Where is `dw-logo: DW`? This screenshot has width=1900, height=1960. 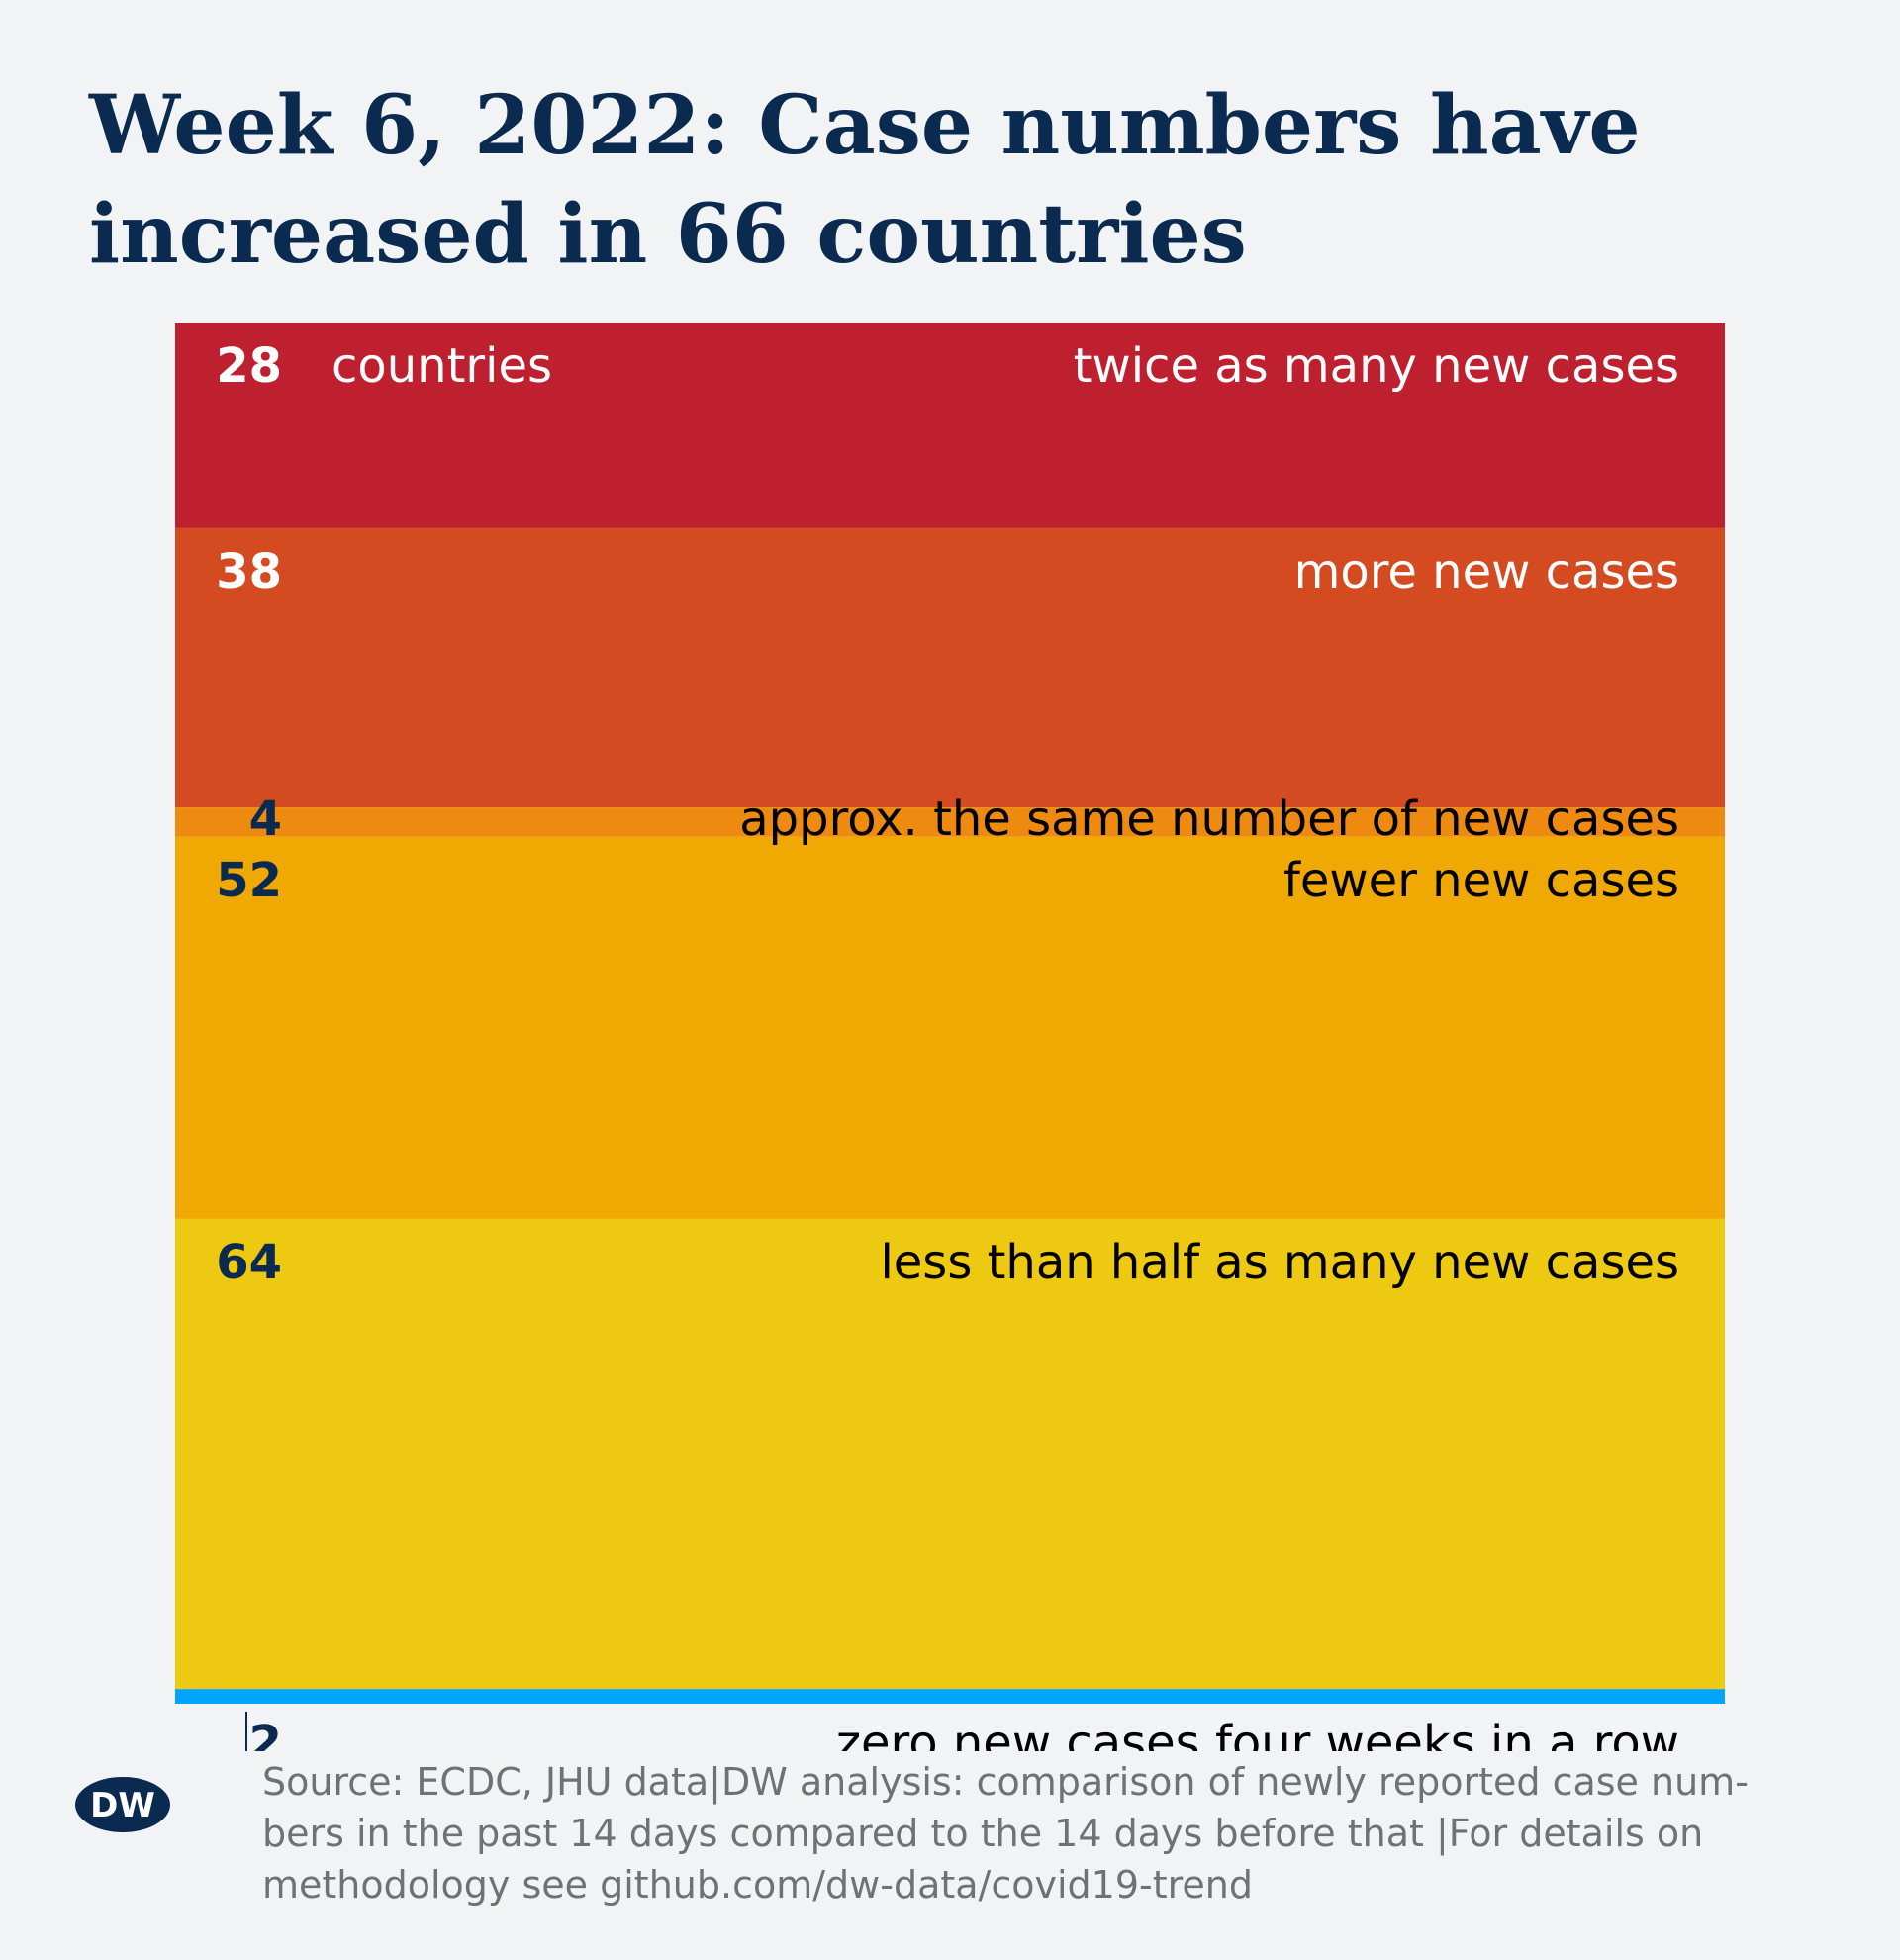 dw-logo: DW is located at coordinates (123, 1804).